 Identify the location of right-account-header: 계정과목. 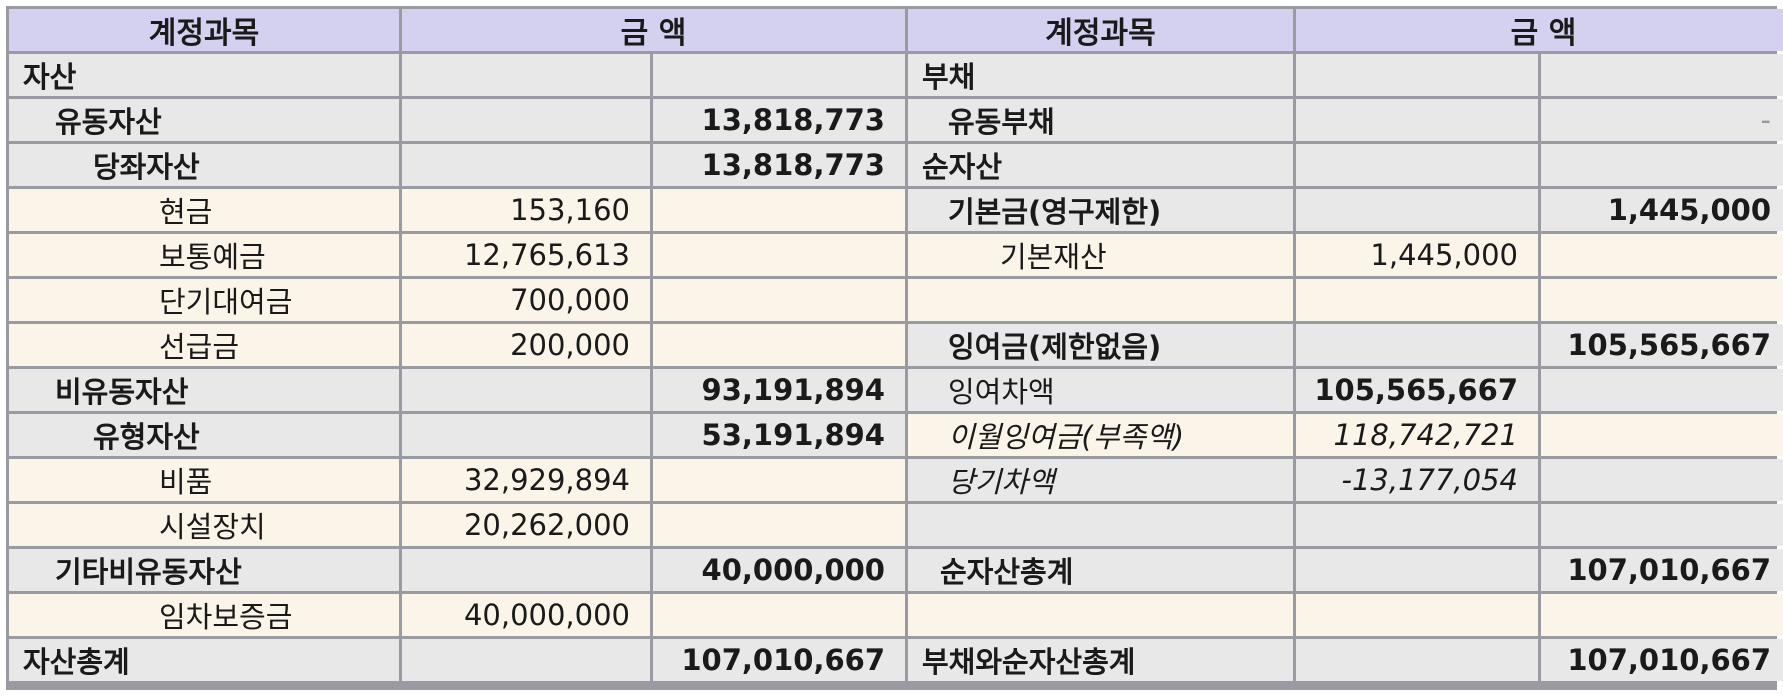
(1100, 30).